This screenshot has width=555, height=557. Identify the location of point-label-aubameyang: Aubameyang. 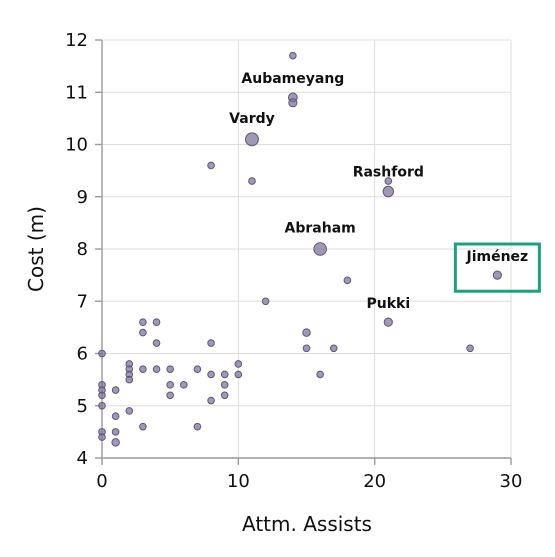
(292, 79).